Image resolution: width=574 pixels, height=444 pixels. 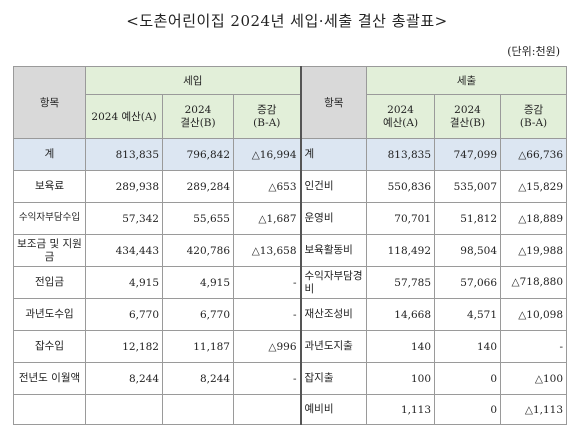 What do you see at coordinates (333, 186) in the screenshot?
I see `expense-label-cell: 인건비` at bounding box center [333, 186].